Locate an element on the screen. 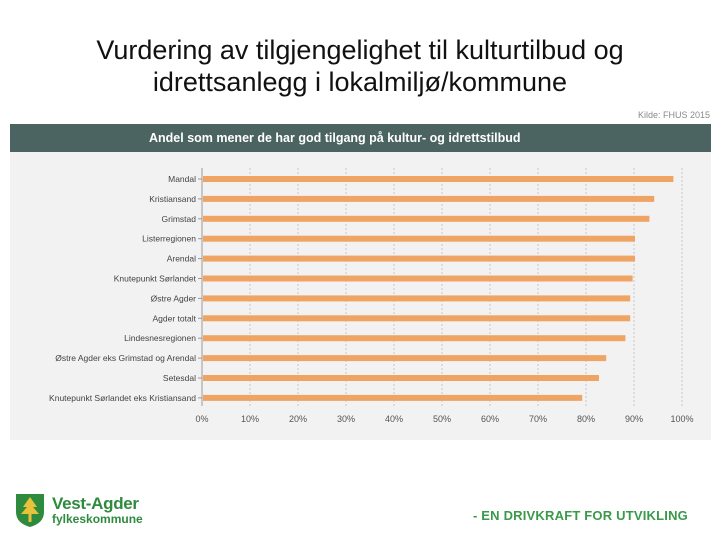 This screenshot has height=540, width=720. category-label: Arendal is located at coordinates (181, 259).